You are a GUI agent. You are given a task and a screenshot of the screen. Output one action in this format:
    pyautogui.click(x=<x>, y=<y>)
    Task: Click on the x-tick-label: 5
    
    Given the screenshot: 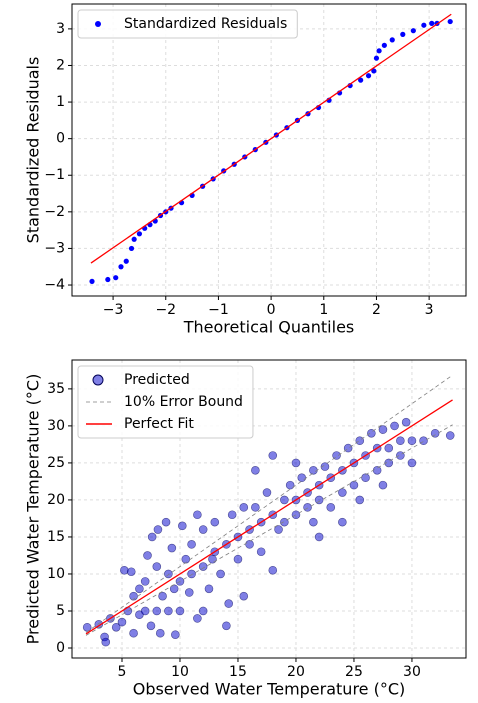 What is the action you would take?
    pyautogui.click(x=122, y=672)
    